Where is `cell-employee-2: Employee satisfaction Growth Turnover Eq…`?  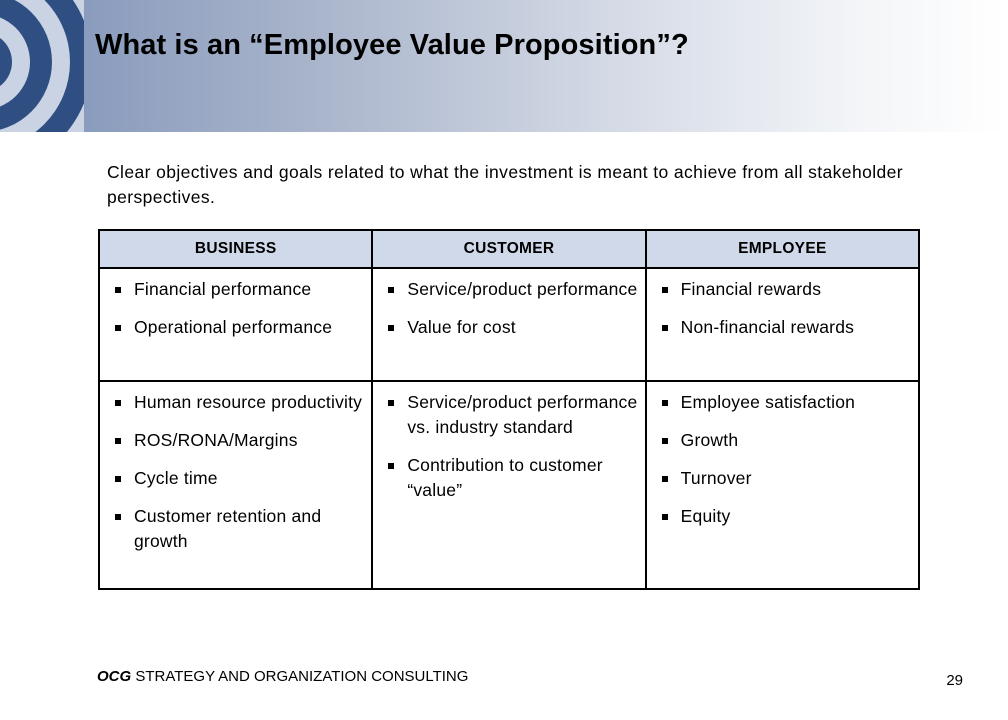
cell-employee-2: Employee satisfaction Growth Turnover Eq… is located at coordinates (782, 485).